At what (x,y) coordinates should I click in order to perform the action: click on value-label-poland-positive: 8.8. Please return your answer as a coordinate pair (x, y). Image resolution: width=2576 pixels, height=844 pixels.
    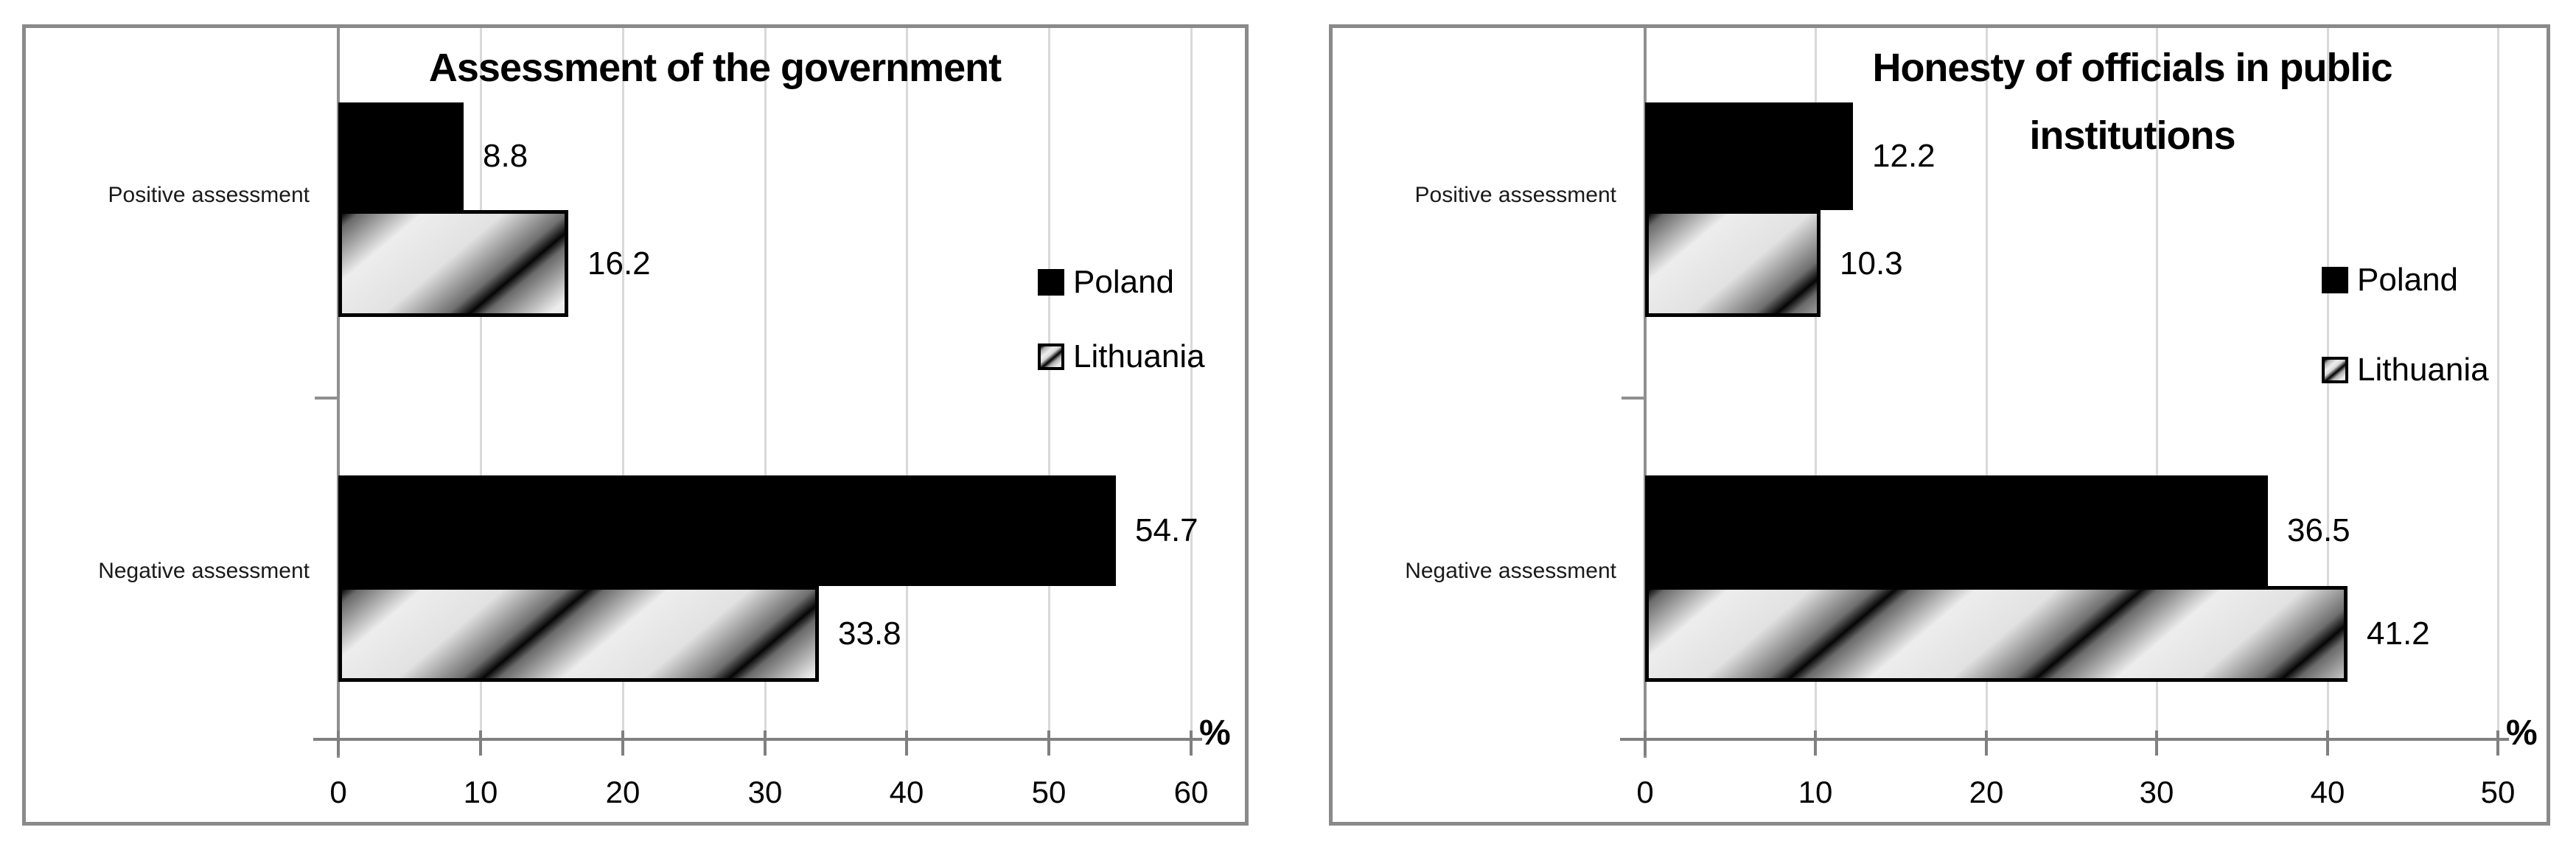
    Looking at the image, I should click on (505, 156).